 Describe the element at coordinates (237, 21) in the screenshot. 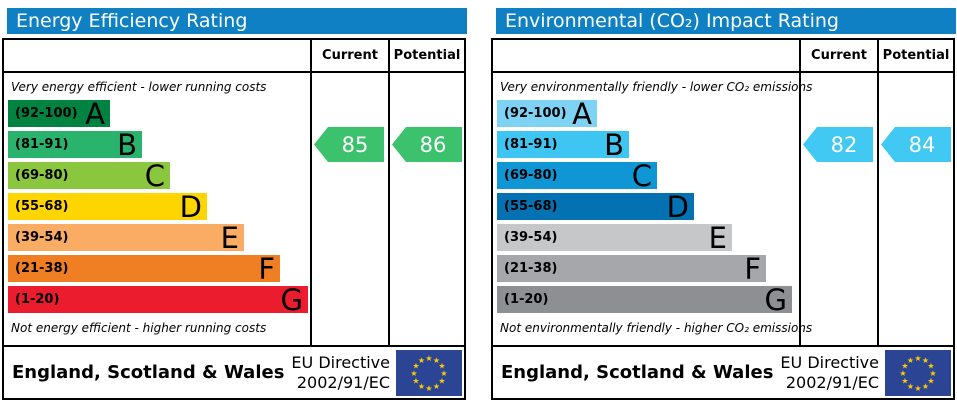

I see `panel-title: Energy Efficiency Rating` at that location.